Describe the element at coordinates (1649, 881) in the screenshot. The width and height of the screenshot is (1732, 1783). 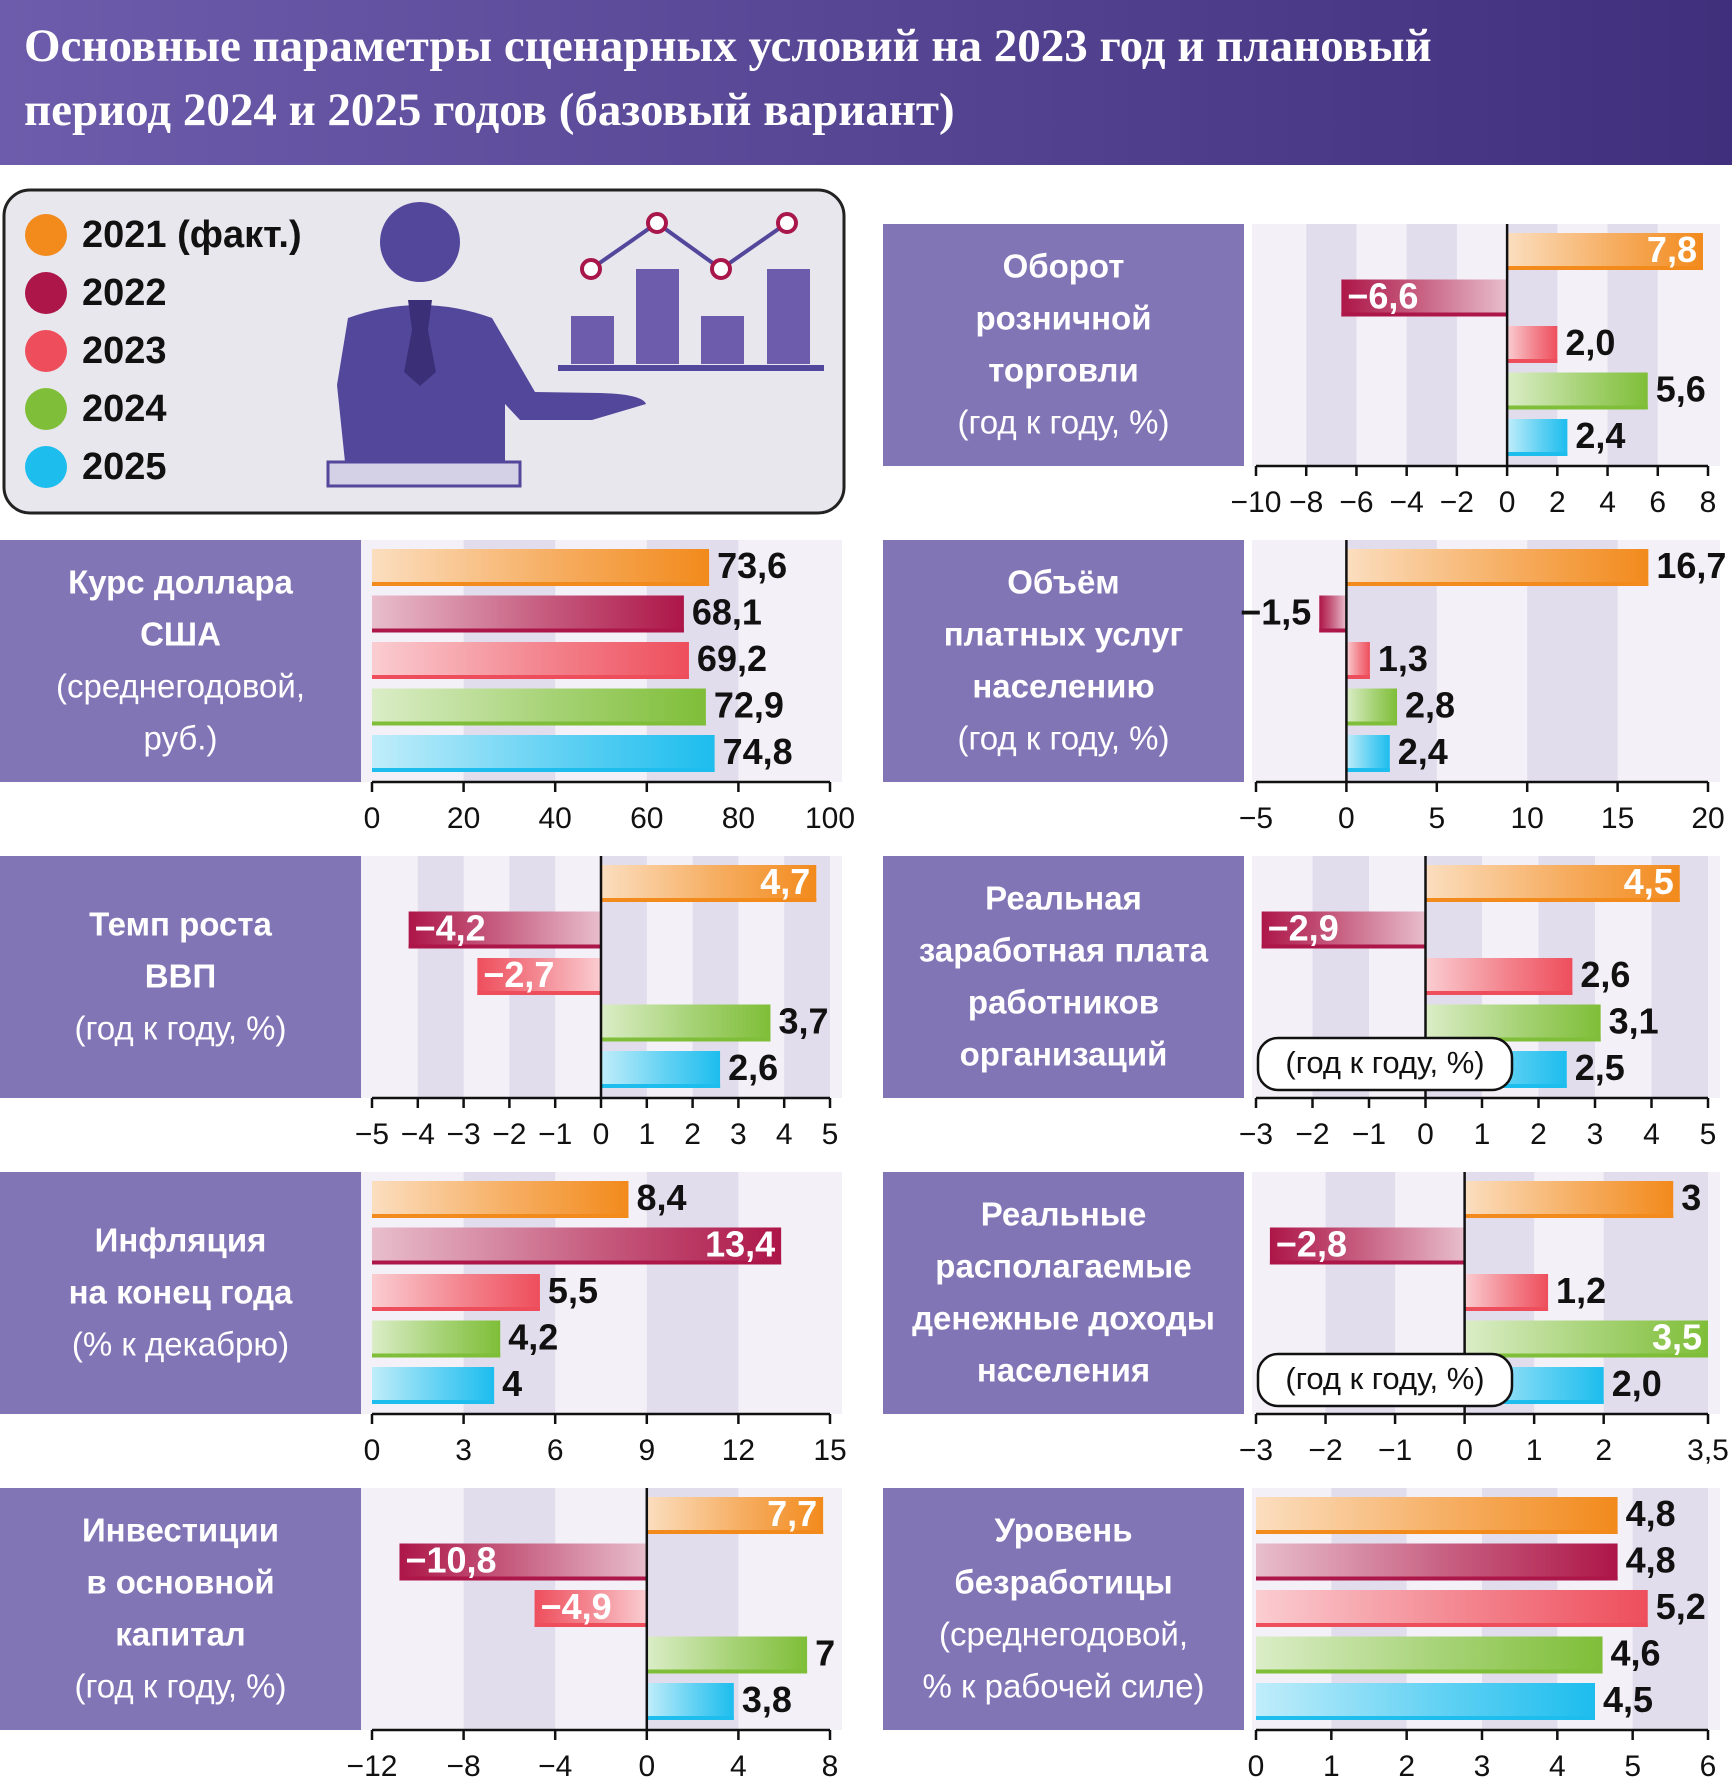
I see `value-label: 4,5` at that location.